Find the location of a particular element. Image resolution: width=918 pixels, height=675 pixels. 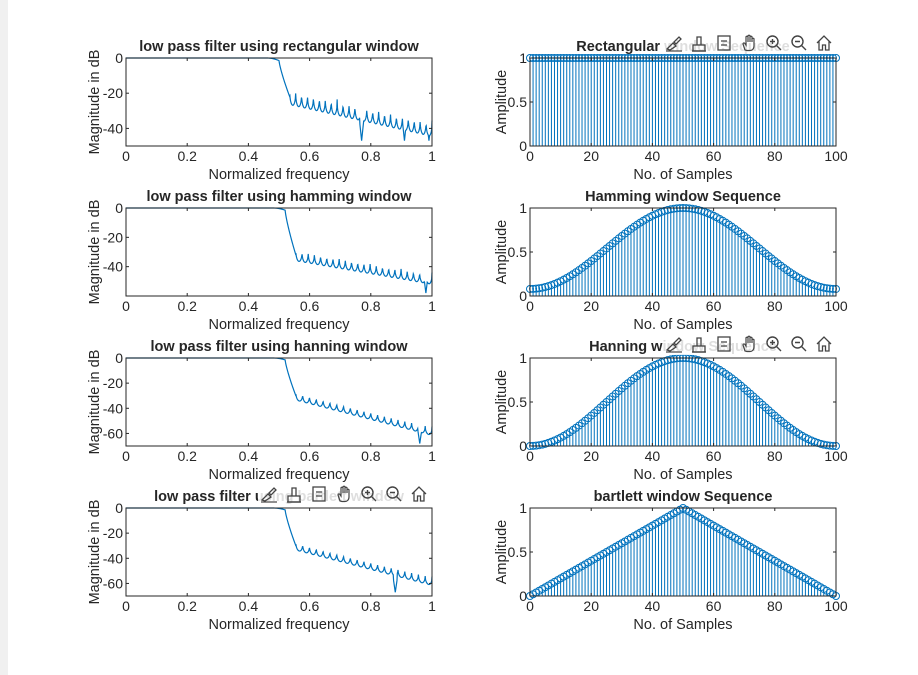

x-tick-label: 80 is located at coordinates (775, 606).